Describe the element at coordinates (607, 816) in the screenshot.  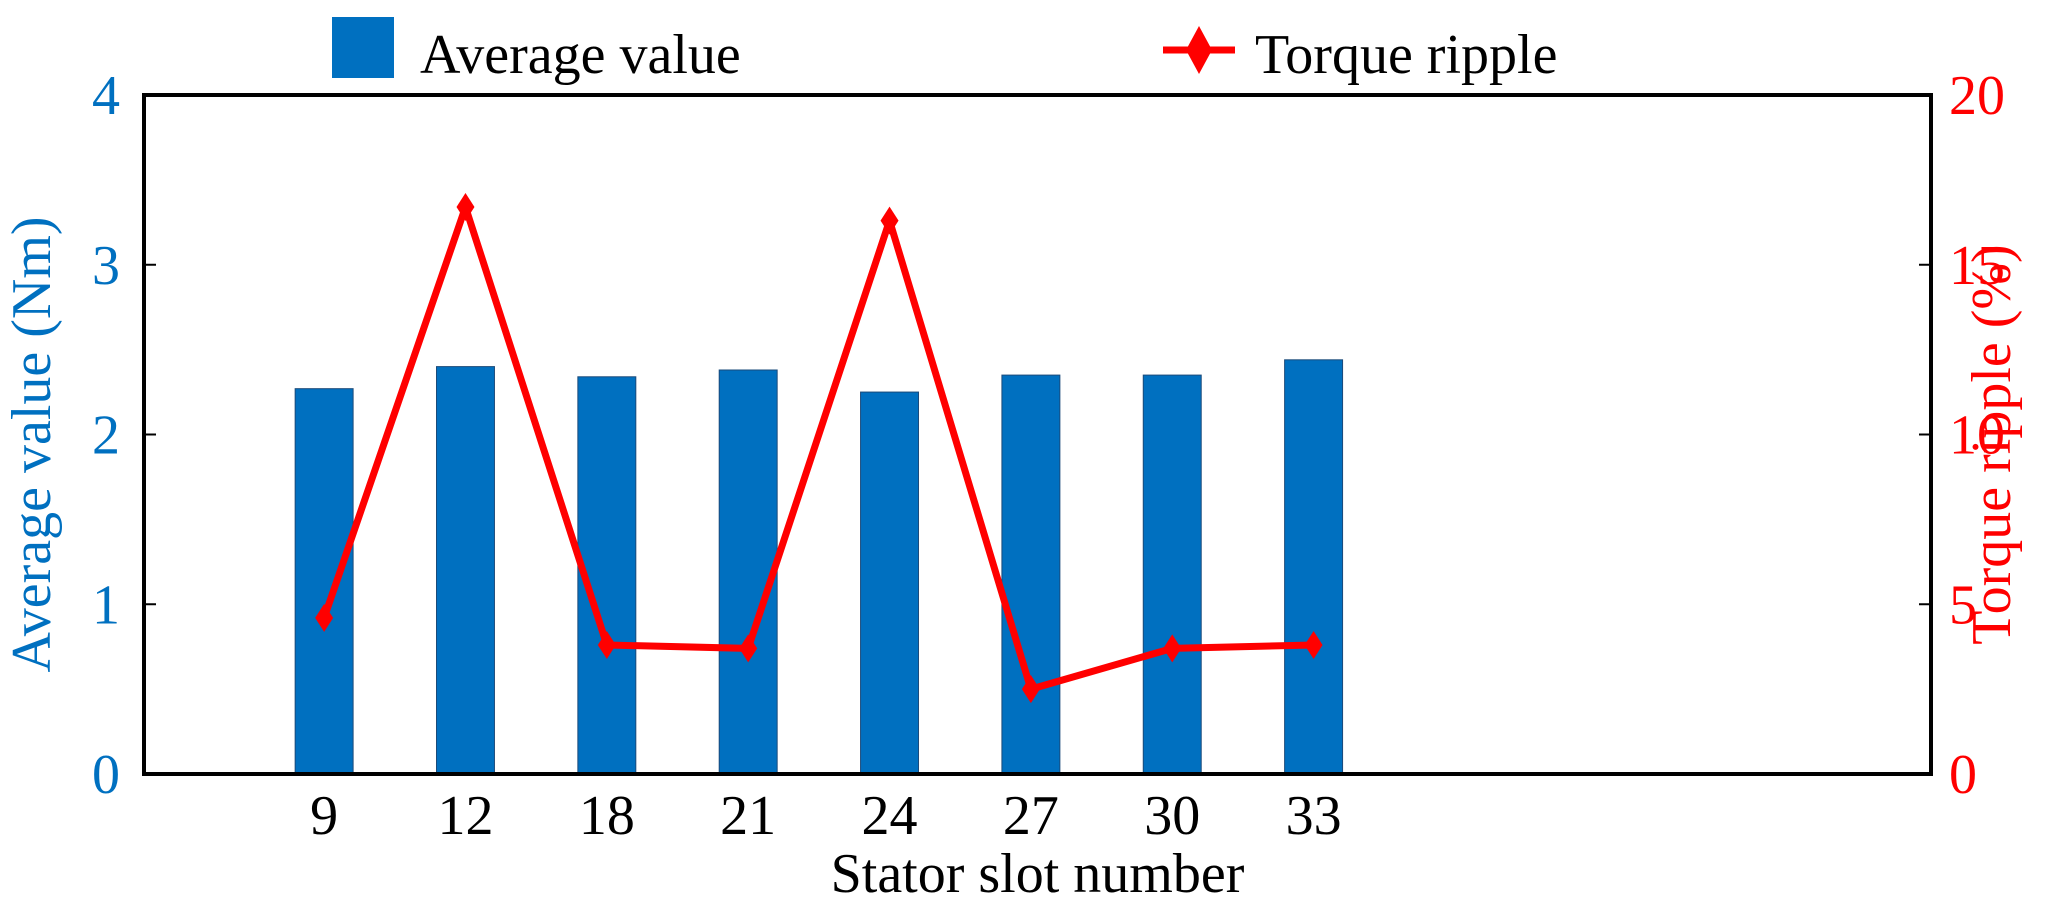
I see `x-tick-label: 18` at that location.